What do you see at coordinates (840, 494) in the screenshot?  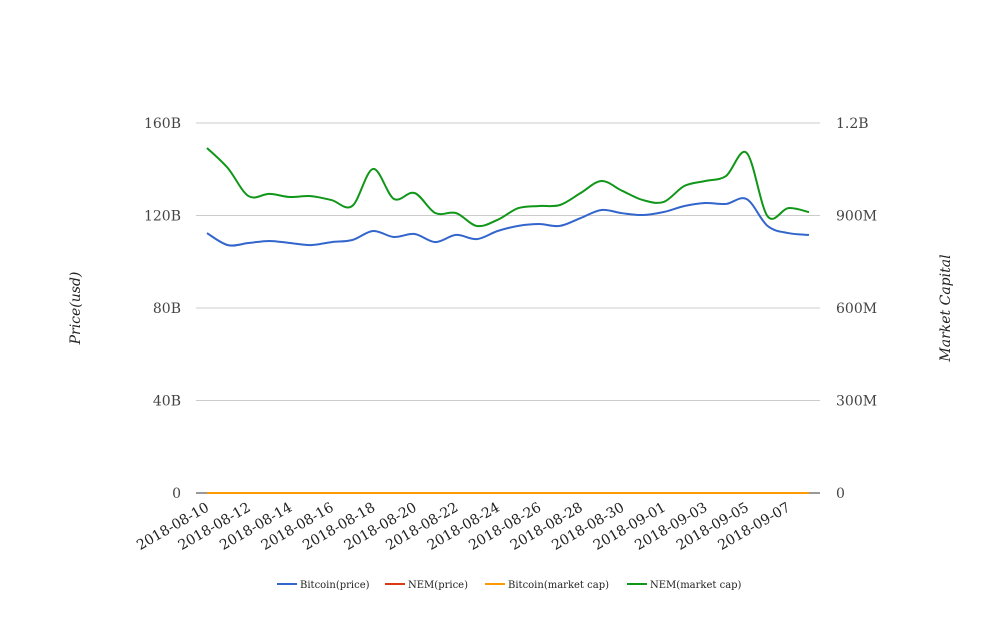 I see `y2-tick-label: 0` at bounding box center [840, 494].